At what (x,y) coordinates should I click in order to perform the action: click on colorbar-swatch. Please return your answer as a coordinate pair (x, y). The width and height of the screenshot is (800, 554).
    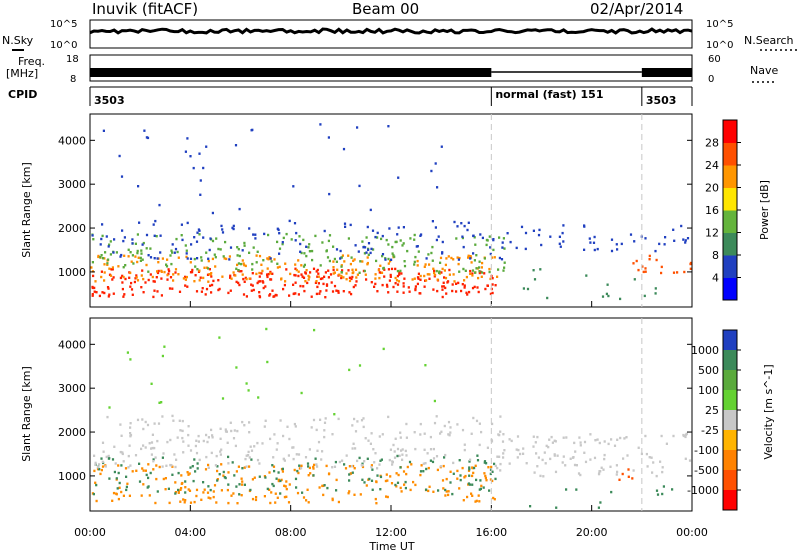
    Looking at the image, I should click on (730, 266).